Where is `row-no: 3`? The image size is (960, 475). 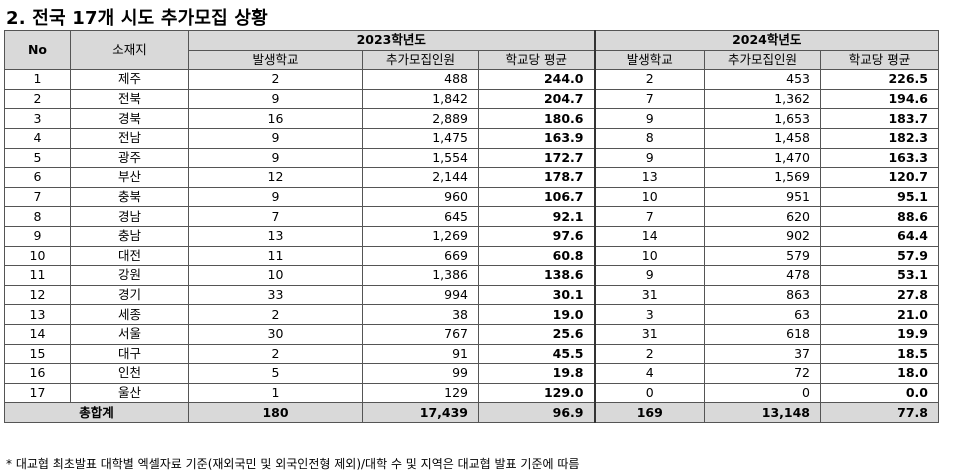 row-no: 3 is located at coordinates (37, 118).